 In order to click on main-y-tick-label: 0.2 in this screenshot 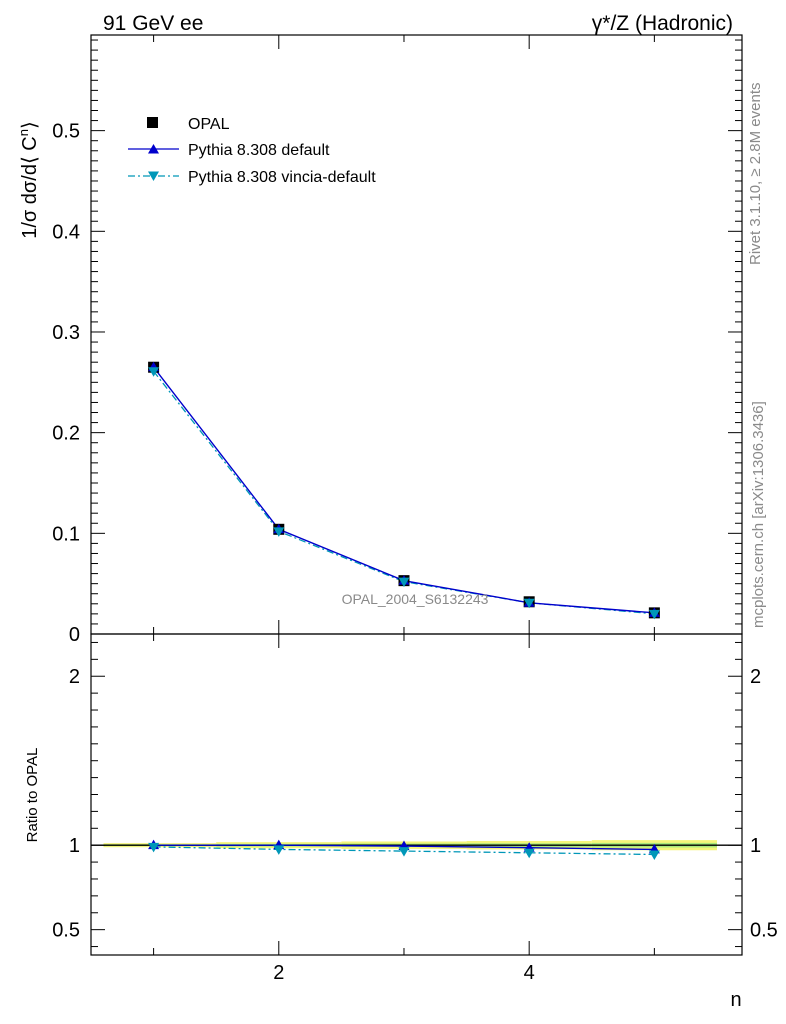, I will do `click(66, 434)`.